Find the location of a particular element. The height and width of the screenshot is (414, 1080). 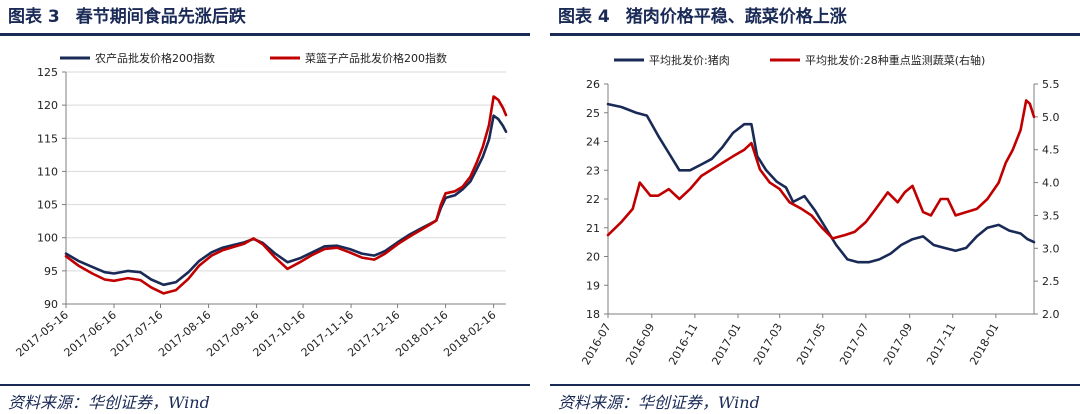

y-tick-label: 120 is located at coordinates (47, 105).